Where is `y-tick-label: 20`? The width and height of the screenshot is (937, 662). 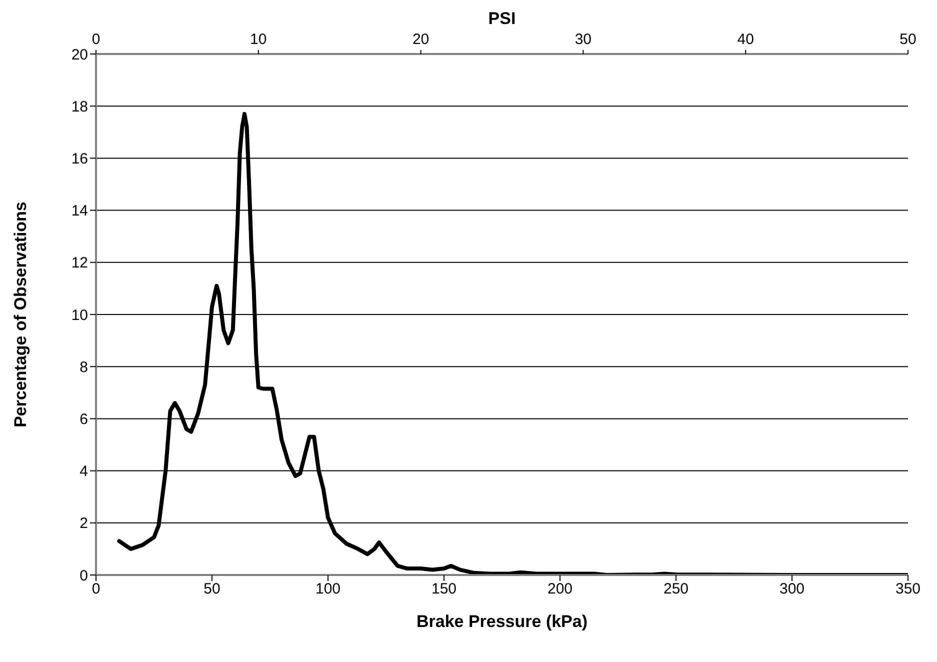
y-tick-label: 20 is located at coordinates (79, 55).